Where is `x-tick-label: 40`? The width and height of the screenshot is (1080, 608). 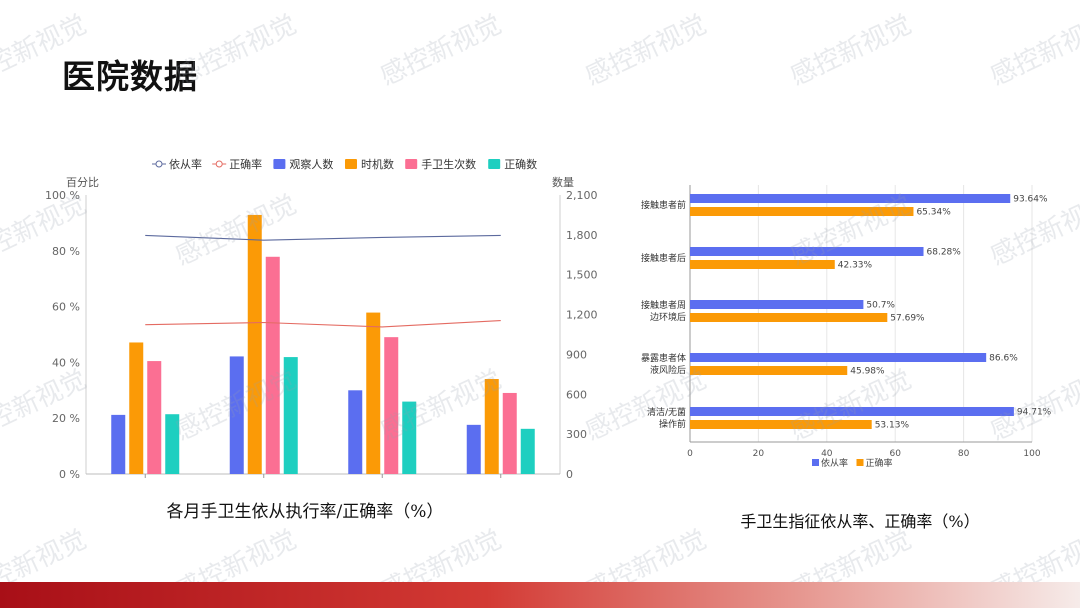
x-tick-label: 40 is located at coordinates (827, 454).